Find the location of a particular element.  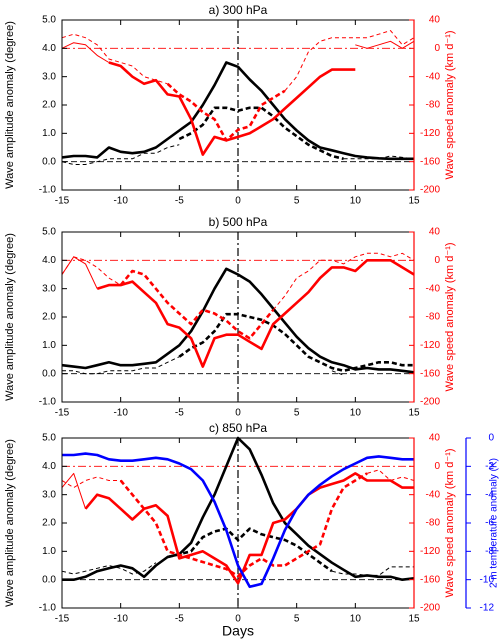

panel-title: a) 300 hPa is located at coordinates (238, 10).